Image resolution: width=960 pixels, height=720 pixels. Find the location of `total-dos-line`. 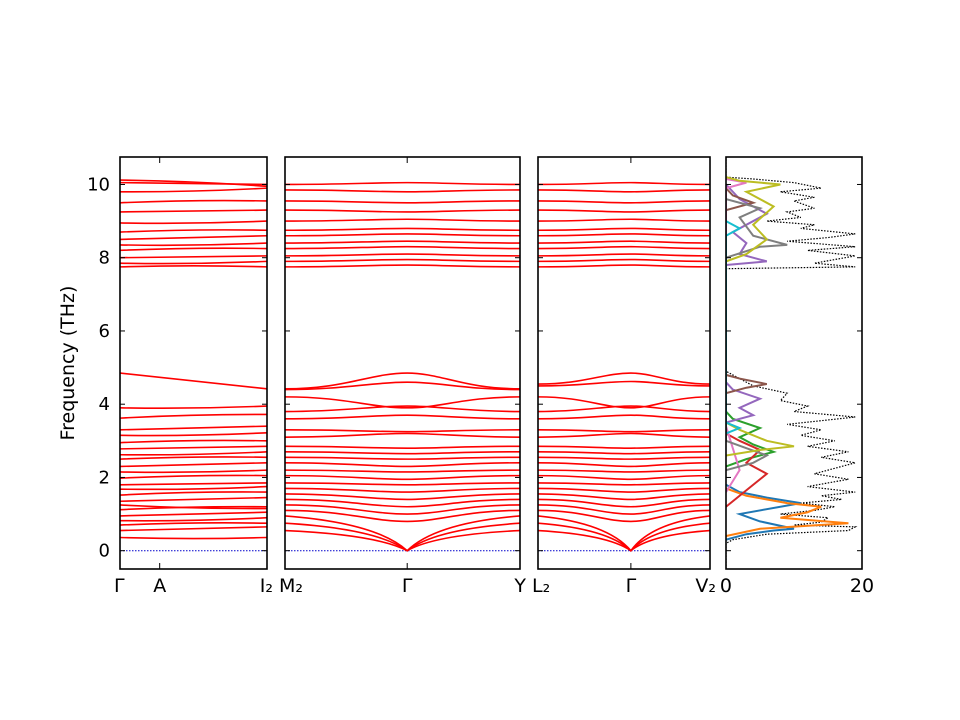

total-dos-line is located at coordinates (792, 363).